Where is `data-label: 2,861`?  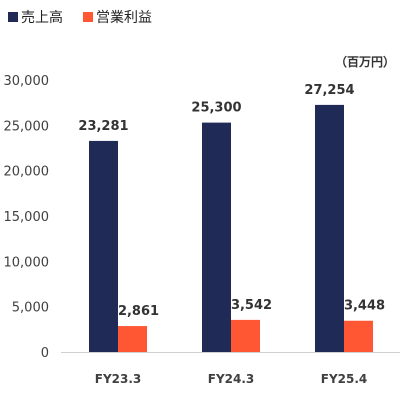
data-label: 2,861 is located at coordinates (138, 311).